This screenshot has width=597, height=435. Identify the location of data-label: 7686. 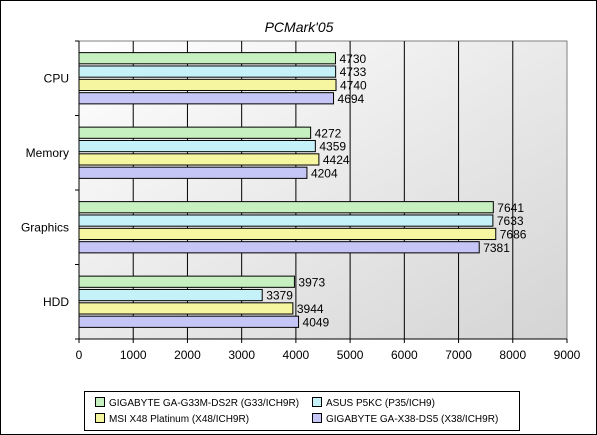
(513, 235).